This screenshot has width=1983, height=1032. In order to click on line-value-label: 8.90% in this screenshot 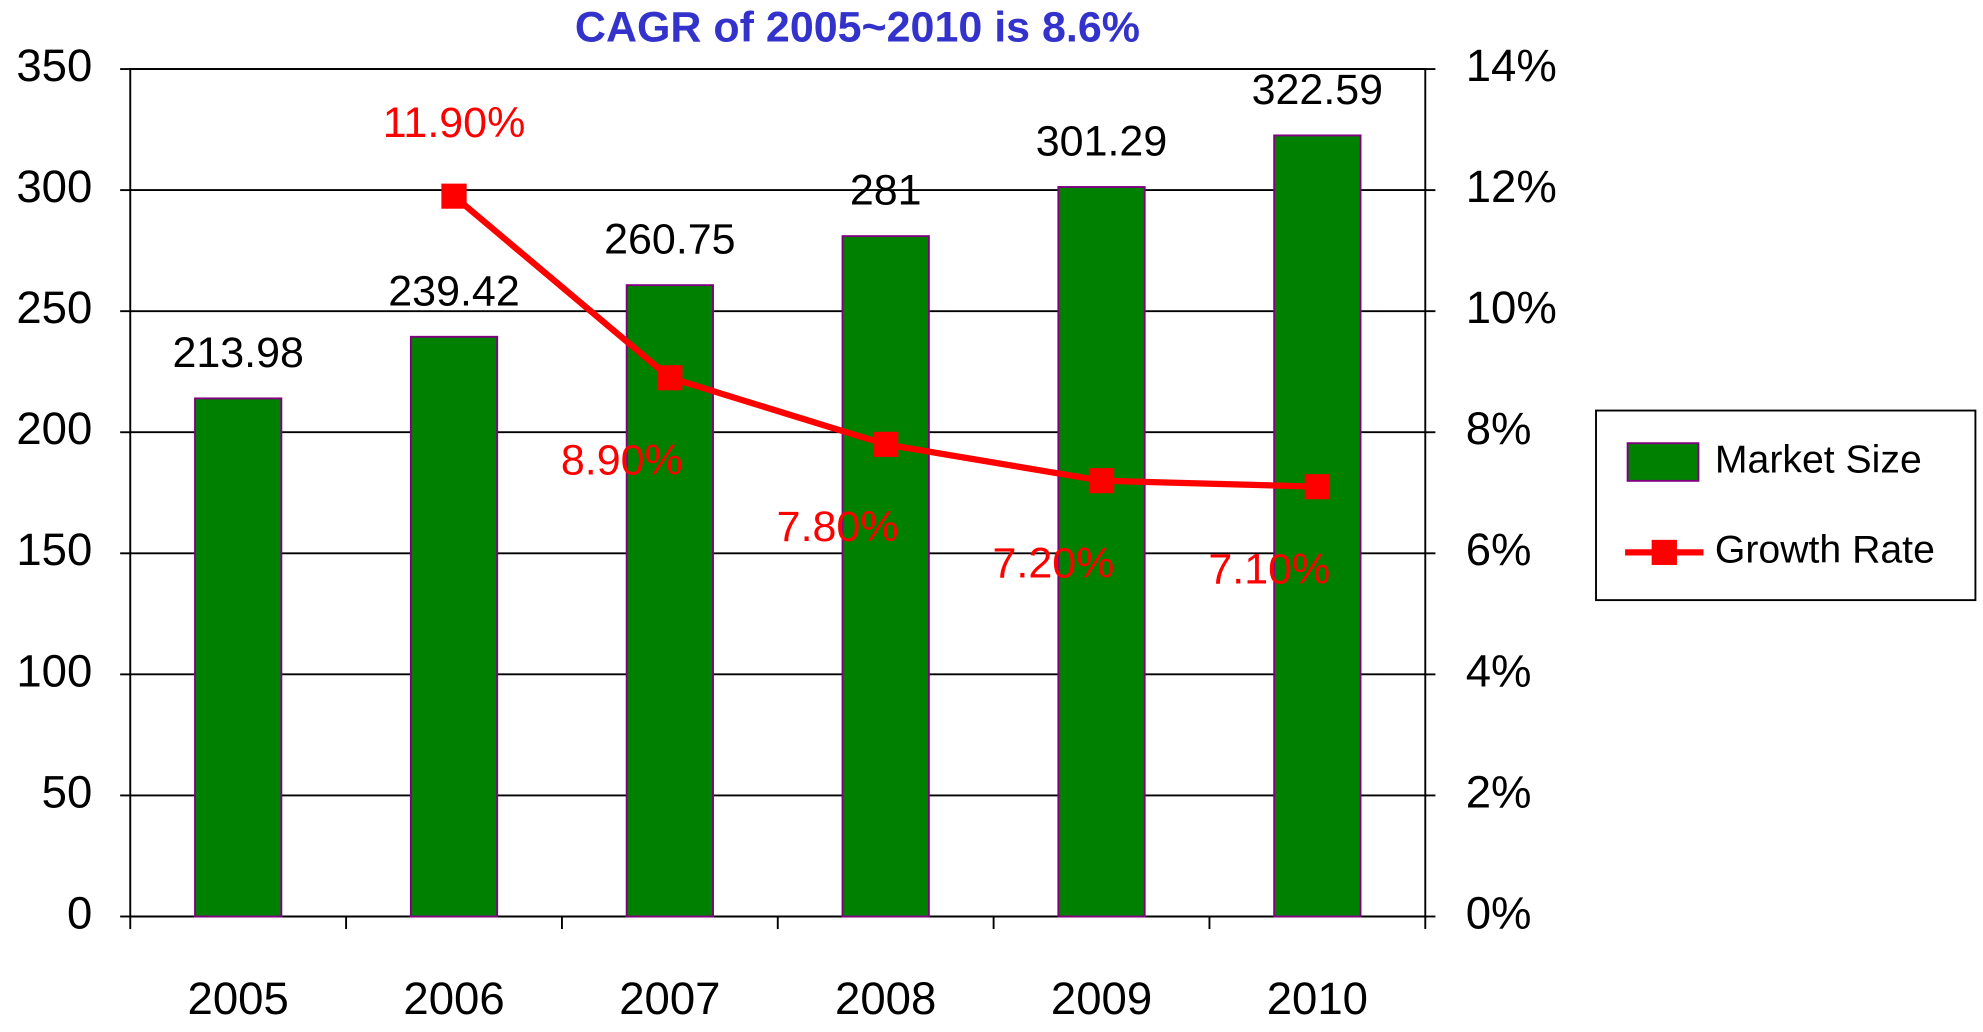, I will do `click(622, 461)`.